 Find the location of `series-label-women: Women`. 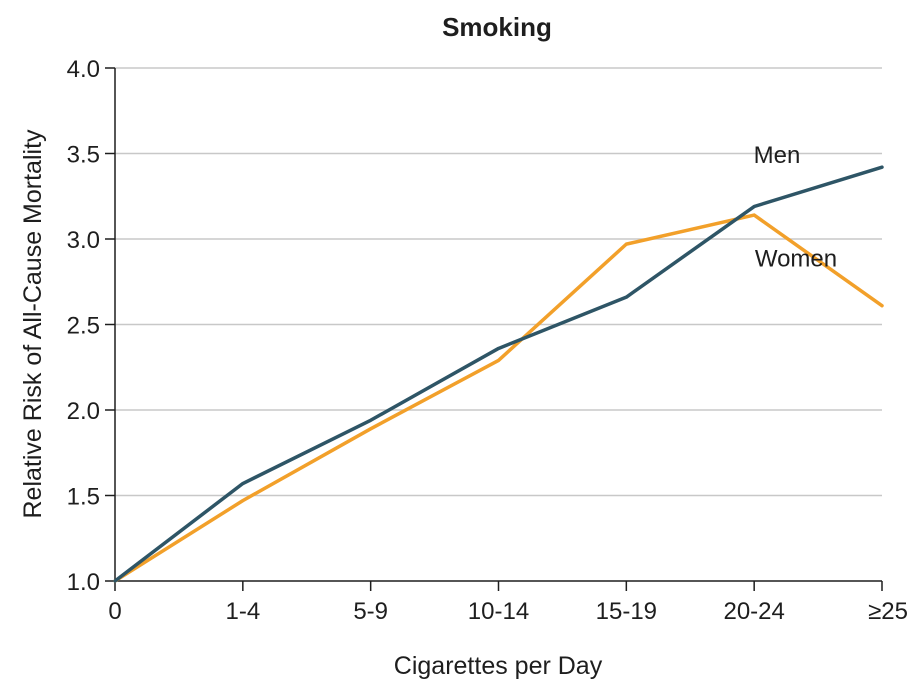

series-label-women: Women is located at coordinates (796, 258).